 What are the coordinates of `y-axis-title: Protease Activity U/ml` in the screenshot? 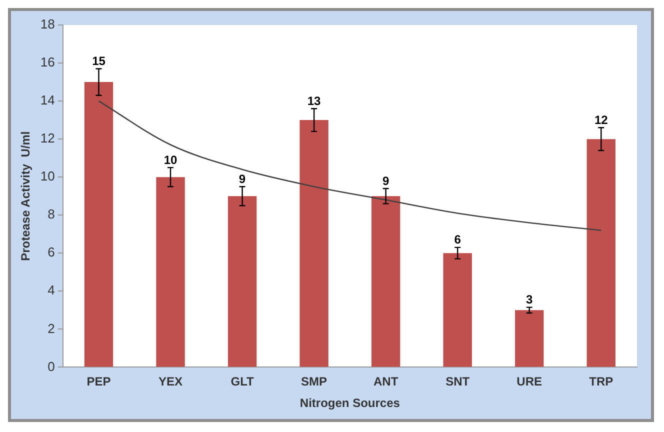 It's located at (25, 196).